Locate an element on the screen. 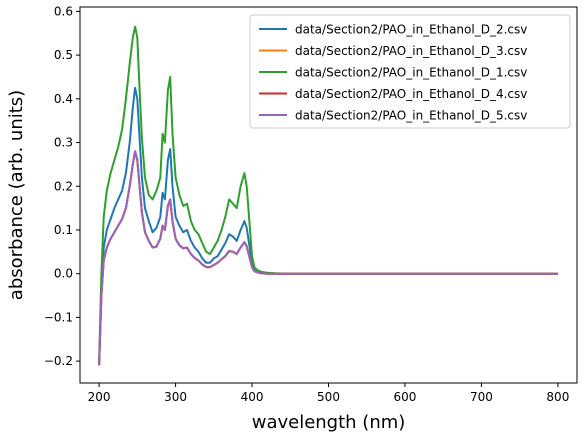 The height and width of the screenshot is (442, 585). x-axis: 200 300 400 500 600 700 800 is located at coordinates (328, 393).